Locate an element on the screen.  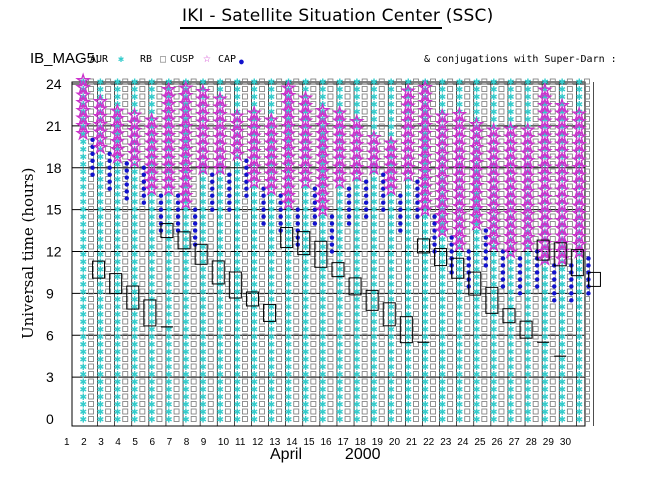
y-tick-label: 6 is located at coordinates (50, 335).